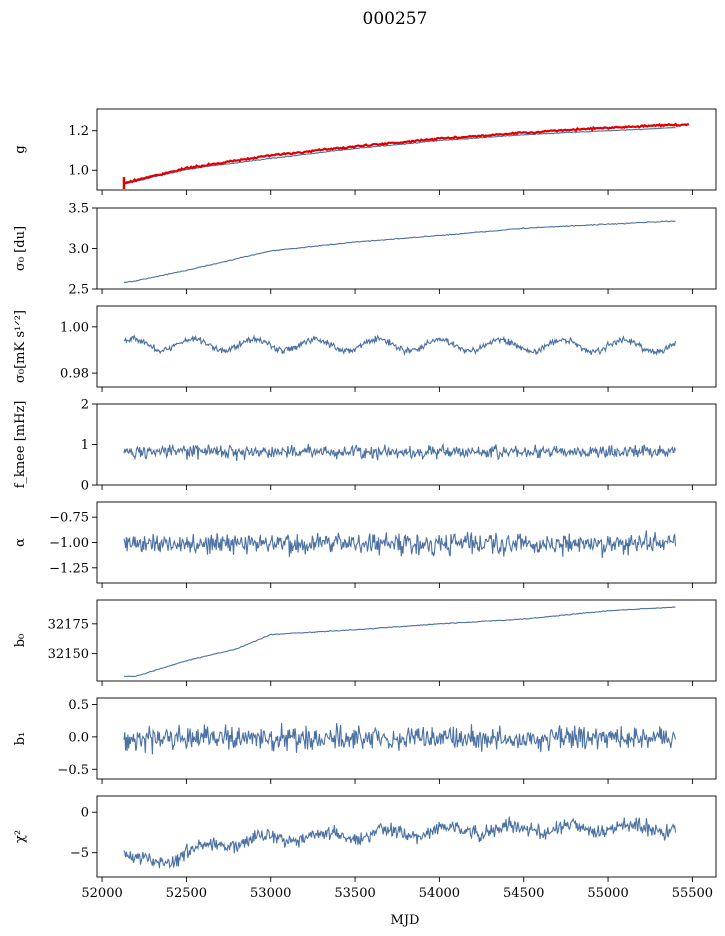  Describe the element at coordinates (78, 249) in the screenshot. I see `y-tick-label-sigma0_du: 3.0` at that location.